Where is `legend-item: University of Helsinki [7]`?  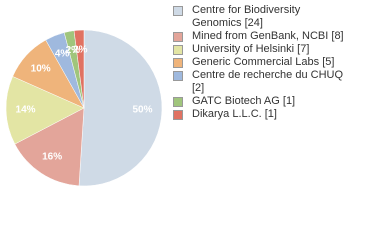
legend-item: University of Helsinki [7] is located at coordinates (262, 49).